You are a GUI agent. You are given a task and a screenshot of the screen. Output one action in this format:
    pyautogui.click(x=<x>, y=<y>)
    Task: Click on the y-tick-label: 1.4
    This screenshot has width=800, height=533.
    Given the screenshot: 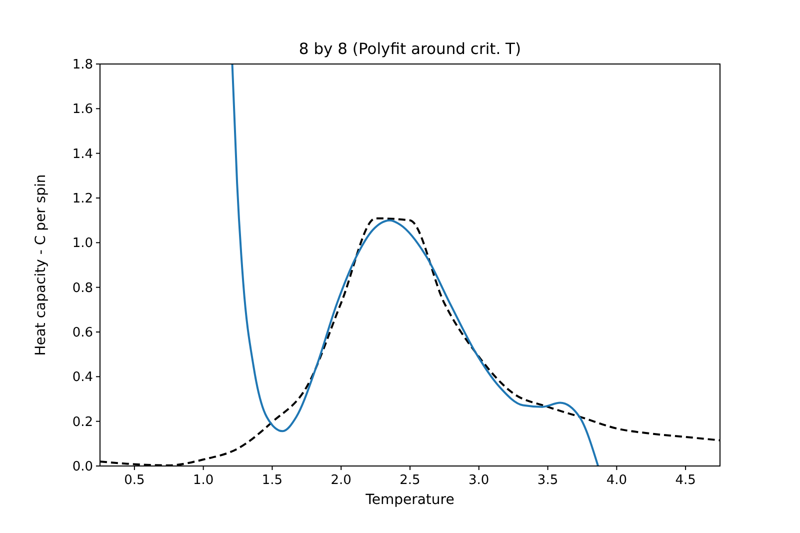 What is the action you would take?
    pyautogui.click(x=82, y=154)
    